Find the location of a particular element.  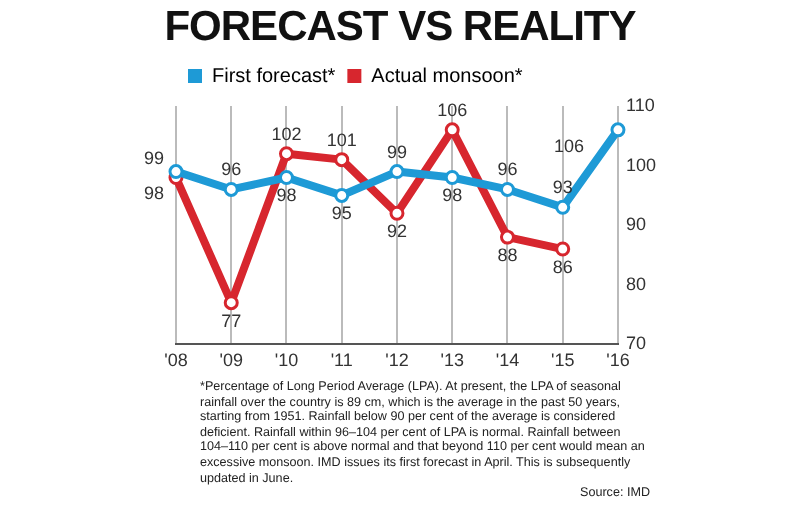

y-tick-label: 100 is located at coordinates (641, 164).